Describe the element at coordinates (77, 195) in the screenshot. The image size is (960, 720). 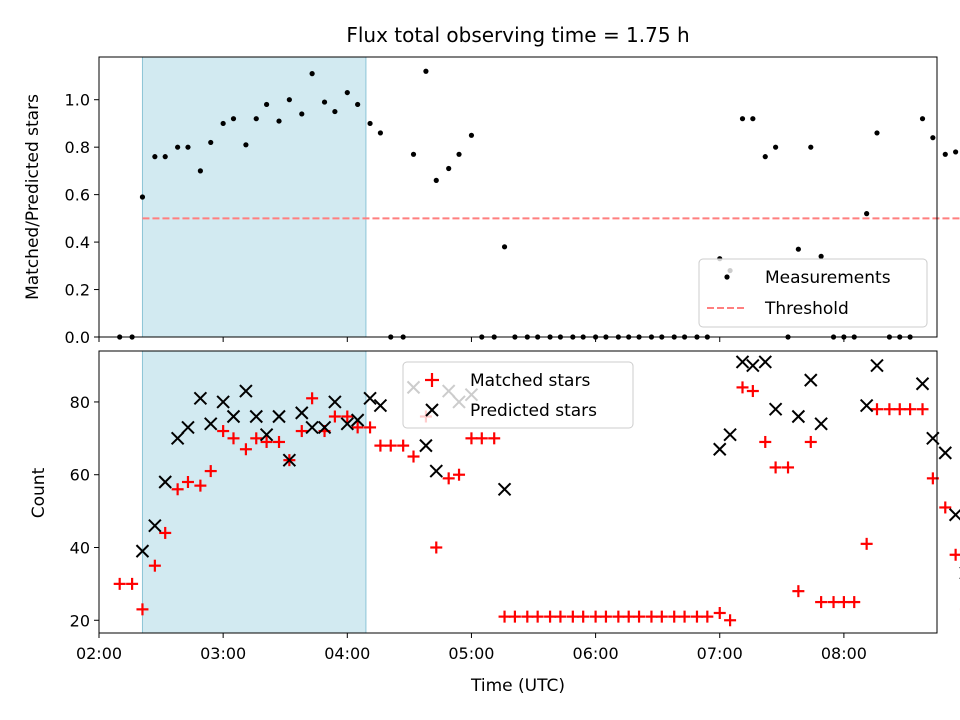
I see `top-y-tick-label: 0.6` at that location.